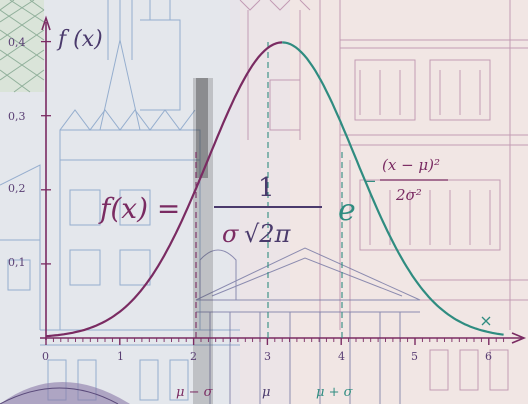 The height and width of the screenshot is (404, 528). What do you see at coordinates (46, 152) in the screenshot?
I see `y-tick-marks` at bounding box center [46, 152].